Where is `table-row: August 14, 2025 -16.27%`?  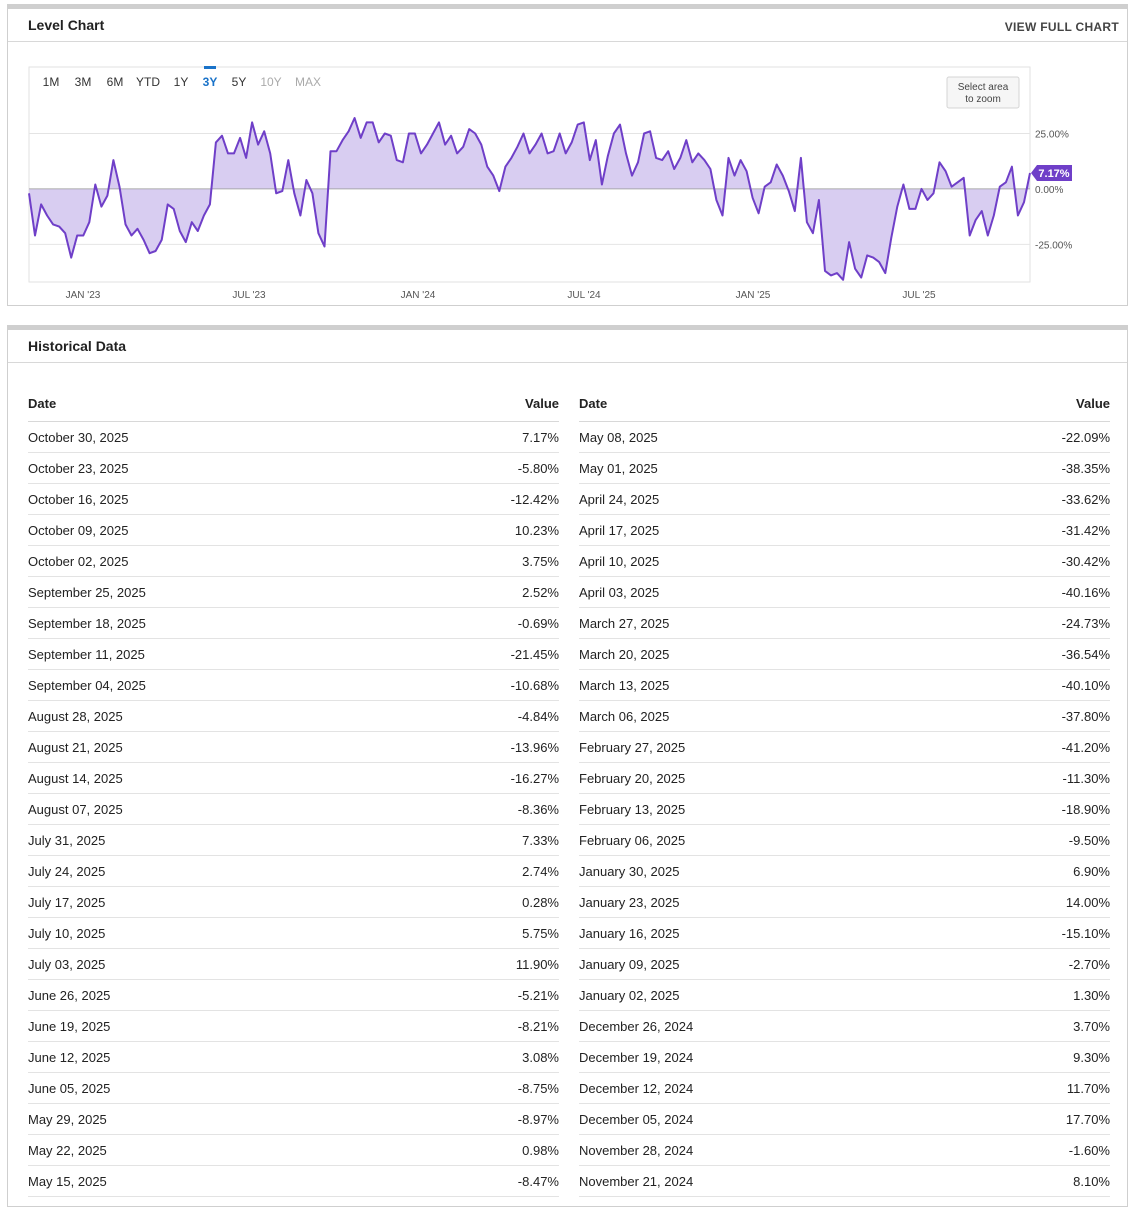
table-row: August 14, 2025 -16.27% is located at coordinates (293, 778).